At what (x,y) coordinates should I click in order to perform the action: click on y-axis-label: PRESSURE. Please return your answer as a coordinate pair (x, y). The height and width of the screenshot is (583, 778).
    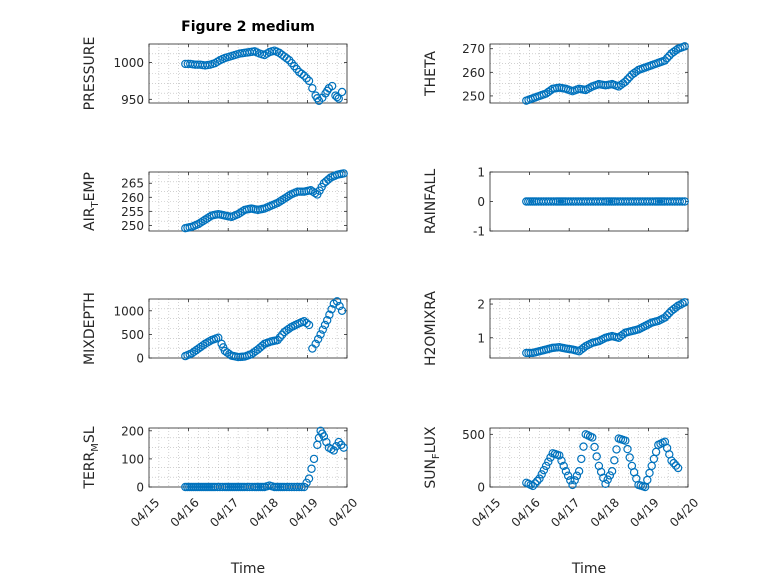
    Looking at the image, I should click on (90, 74).